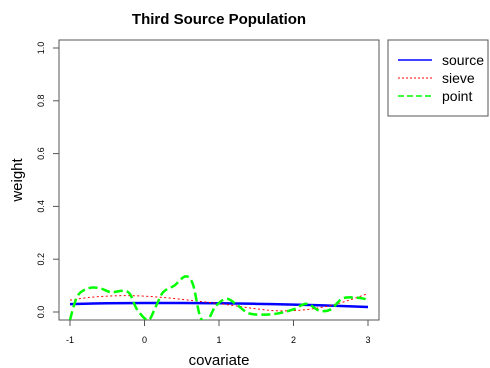 This screenshot has width=490, height=368. I want to click on x-tick-label: 2, so click(293, 340).